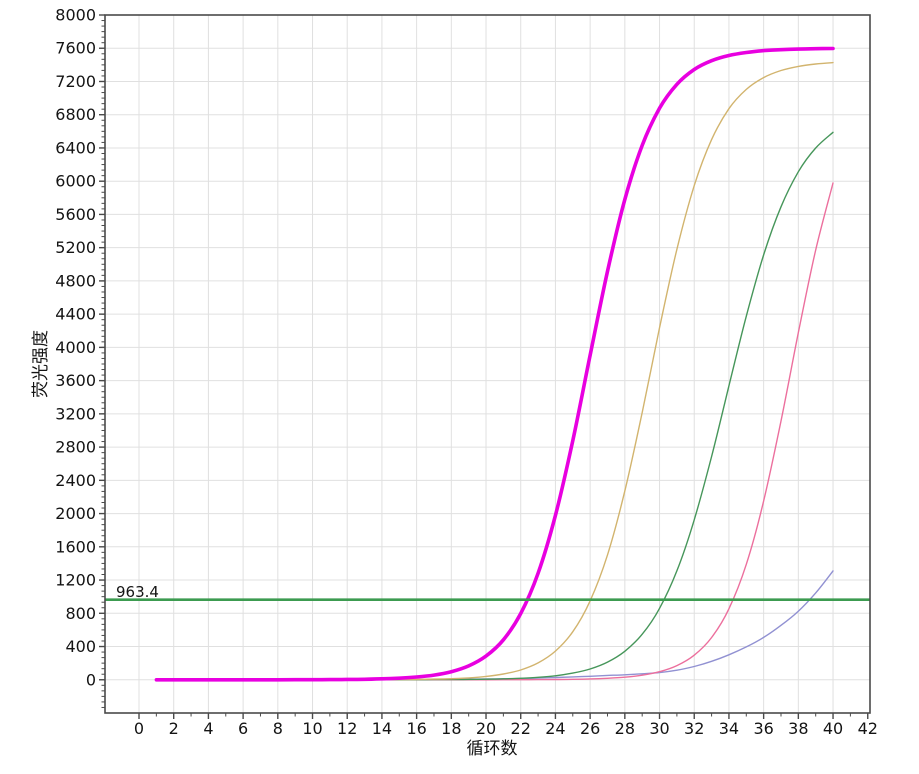  Describe the element at coordinates (798, 728) in the screenshot. I see `x-axis-tick-label: 38` at that location.